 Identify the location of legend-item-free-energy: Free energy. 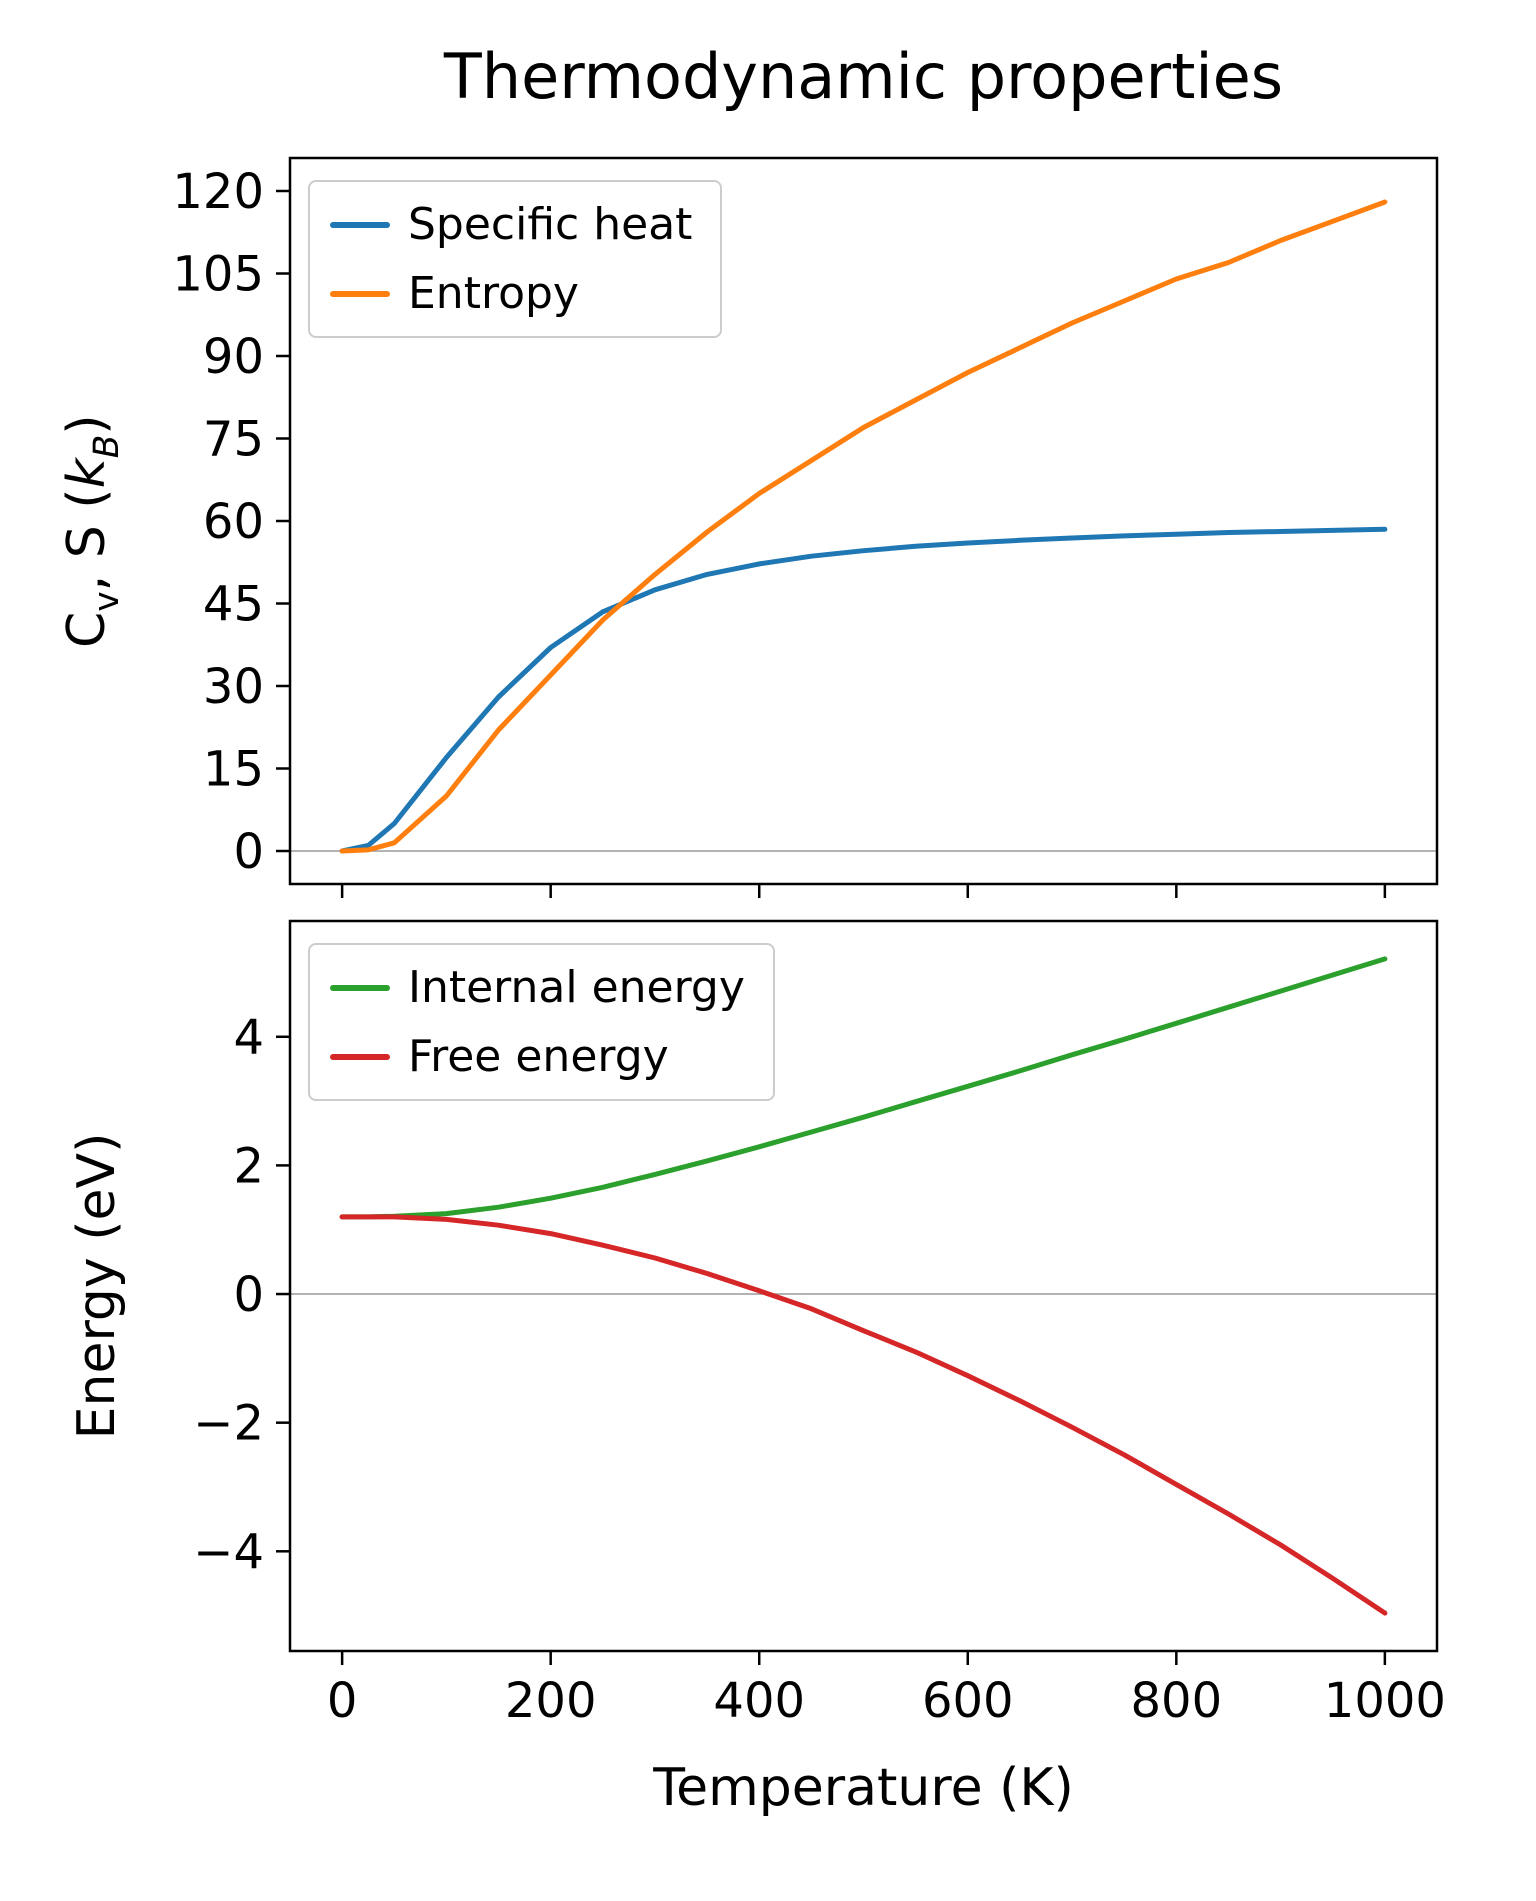
(537, 1056).